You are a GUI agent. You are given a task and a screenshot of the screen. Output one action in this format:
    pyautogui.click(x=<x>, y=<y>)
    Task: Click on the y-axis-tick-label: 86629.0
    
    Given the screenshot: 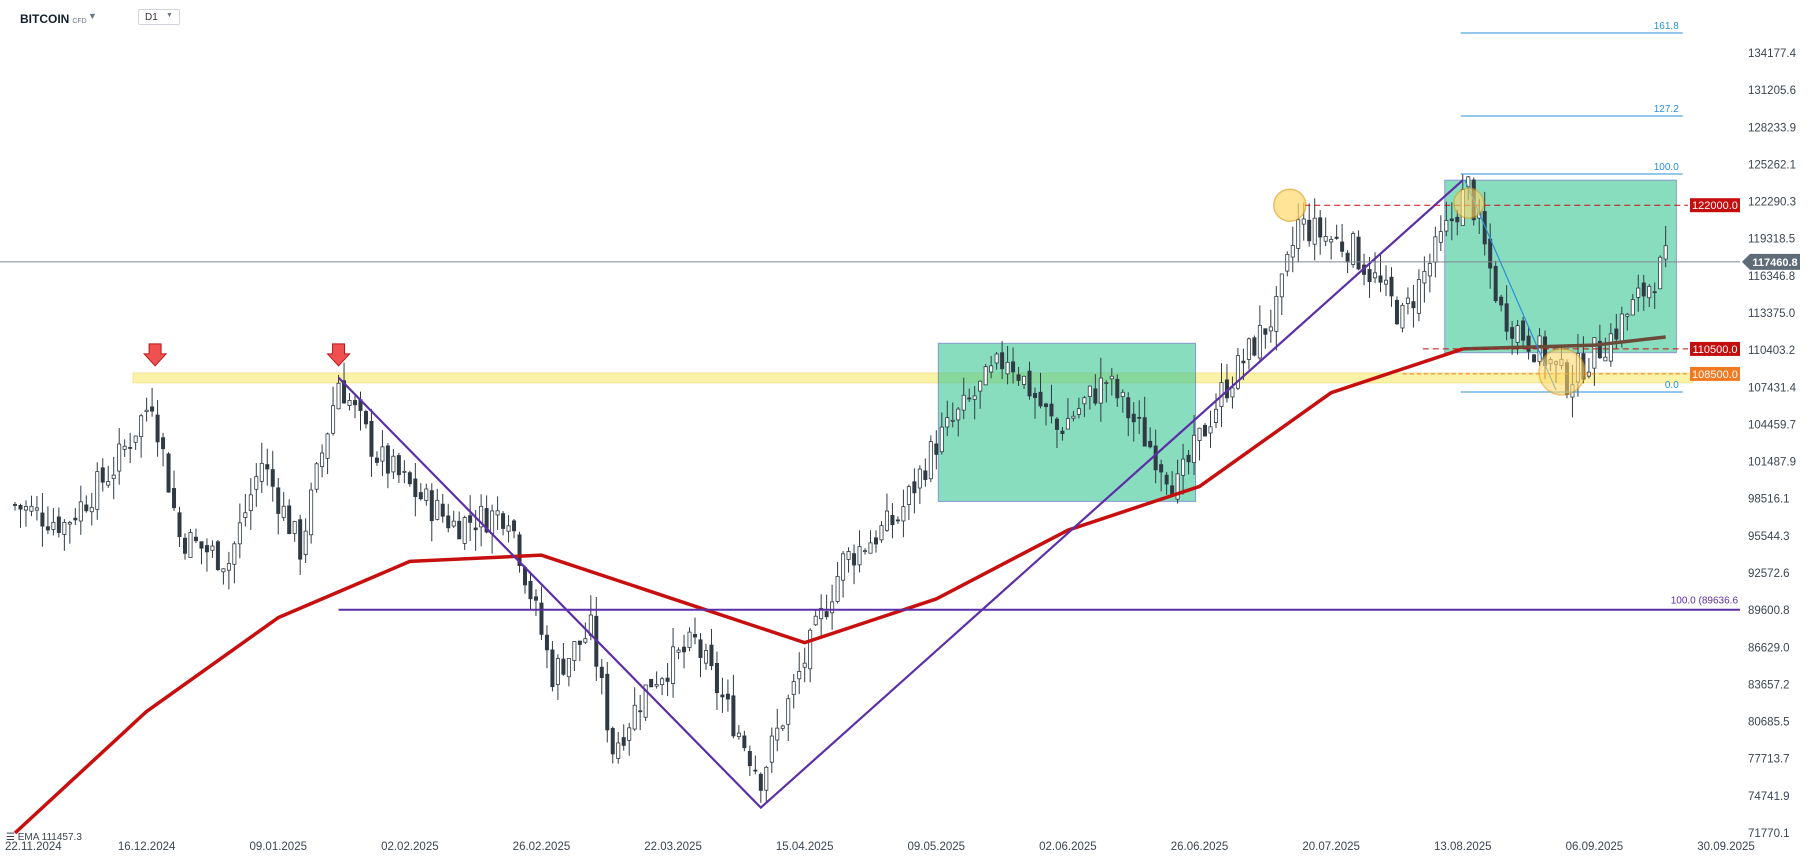 What is the action you would take?
    pyautogui.click(x=1769, y=648)
    